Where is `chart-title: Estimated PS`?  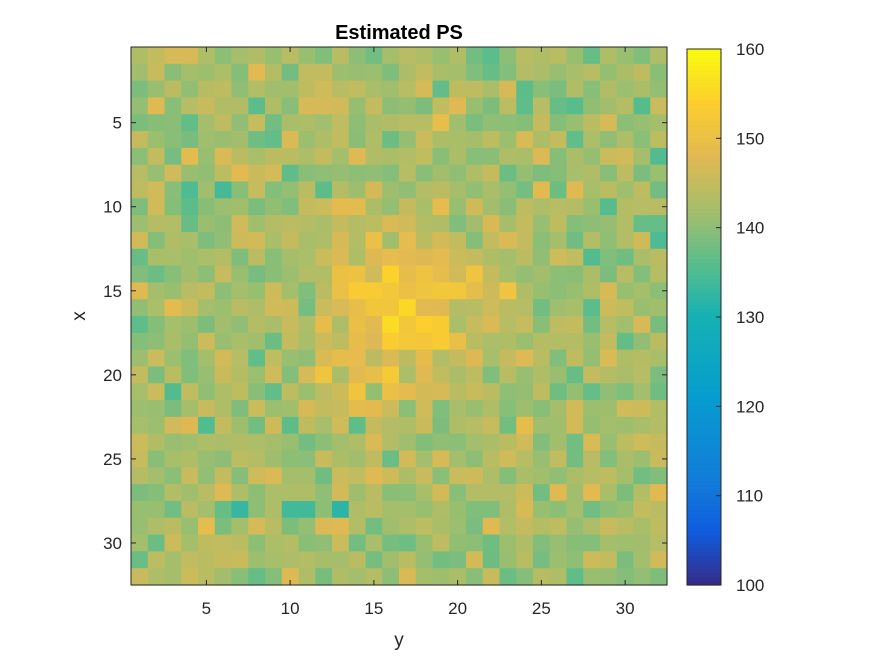 chart-title: Estimated PS is located at coordinates (399, 33).